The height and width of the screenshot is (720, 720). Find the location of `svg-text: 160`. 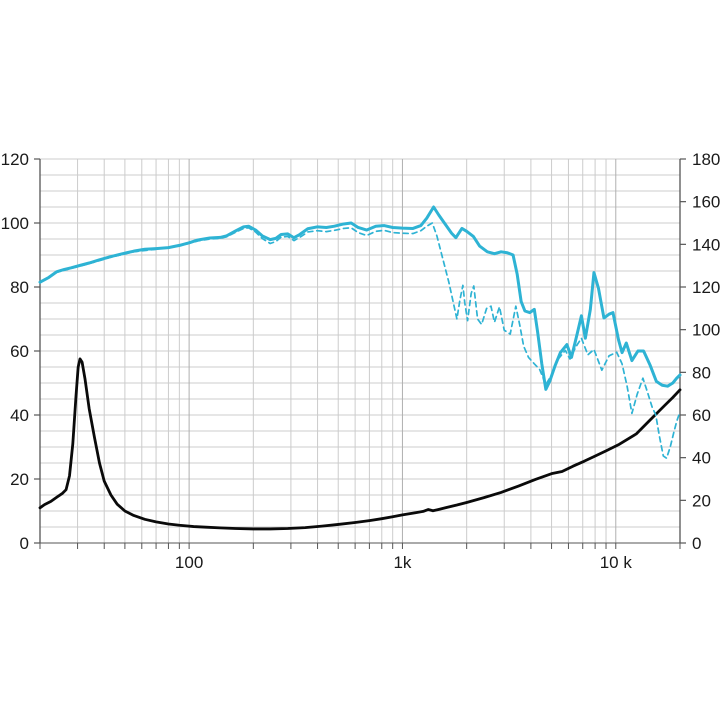

svg-text: 160 is located at coordinates (706, 202).